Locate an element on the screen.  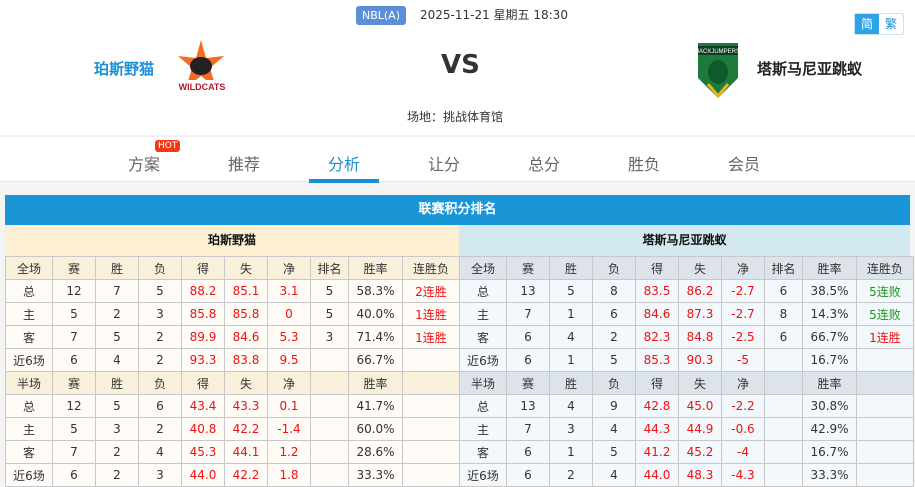
tab-bar: 方案 HOT 推荐 分析 让分 总分 胜负 会员 is located at coordinates (457, 159).